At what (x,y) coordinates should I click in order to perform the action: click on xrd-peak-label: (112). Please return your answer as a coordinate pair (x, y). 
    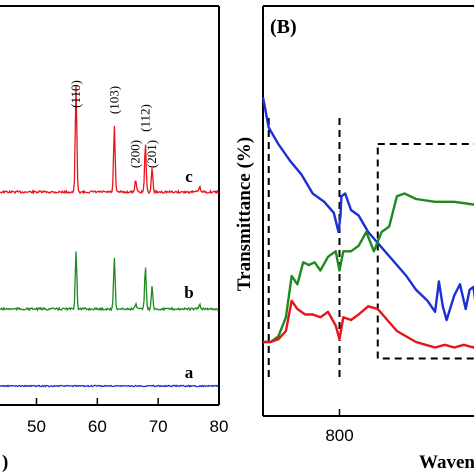
    Looking at the image, I should click on (144, 118).